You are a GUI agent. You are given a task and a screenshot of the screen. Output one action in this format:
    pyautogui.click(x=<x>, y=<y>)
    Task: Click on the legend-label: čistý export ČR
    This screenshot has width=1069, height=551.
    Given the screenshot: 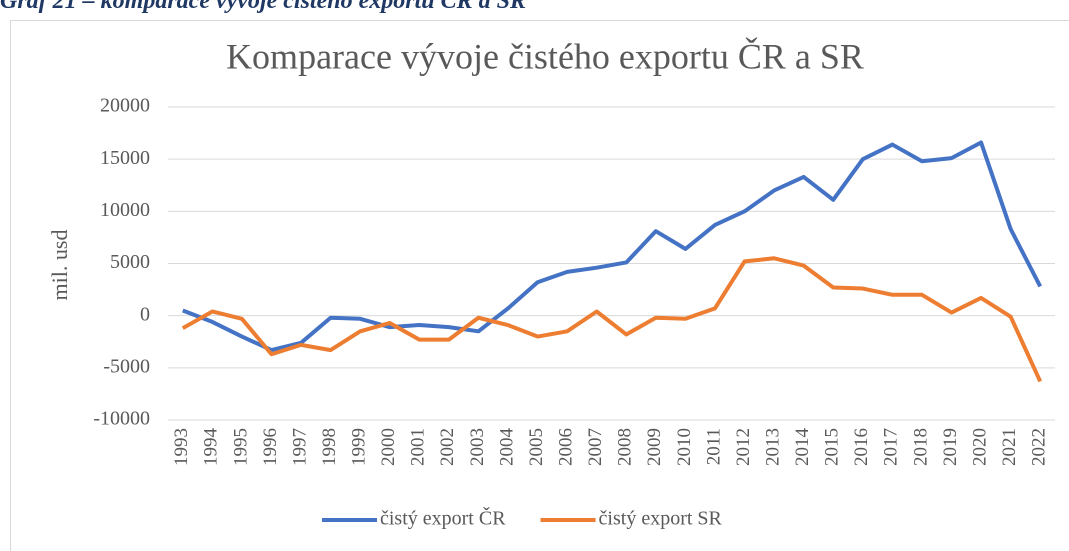 What is the action you would take?
    pyautogui.click(x=443, y=518)
    